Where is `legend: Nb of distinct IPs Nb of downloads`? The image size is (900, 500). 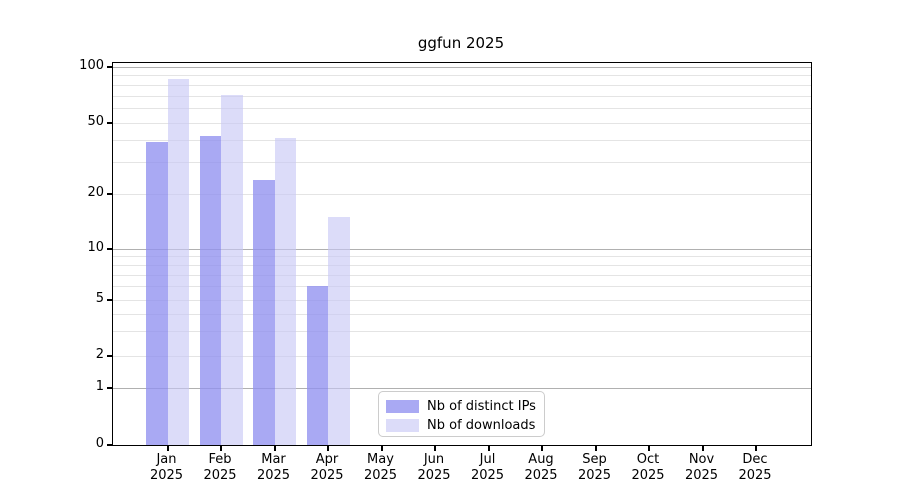
legend: Nb of distinct IPs Nb of downloads is located at coordinates (461, 414).